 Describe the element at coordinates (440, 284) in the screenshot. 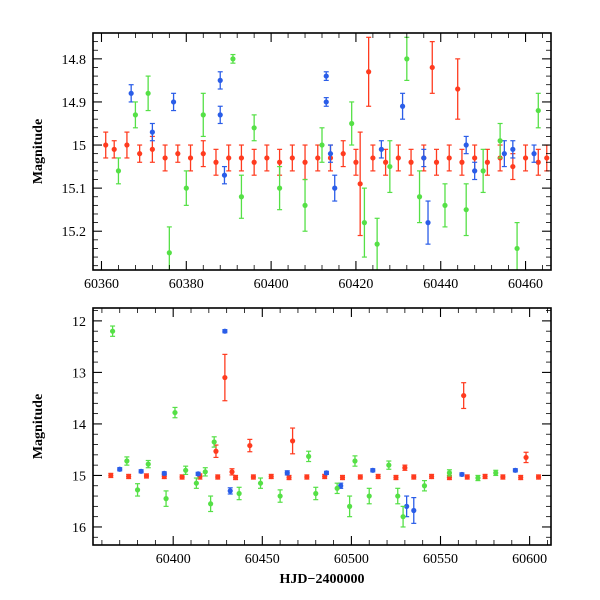

I see `top-xtick-label-4: 60440` at that location.